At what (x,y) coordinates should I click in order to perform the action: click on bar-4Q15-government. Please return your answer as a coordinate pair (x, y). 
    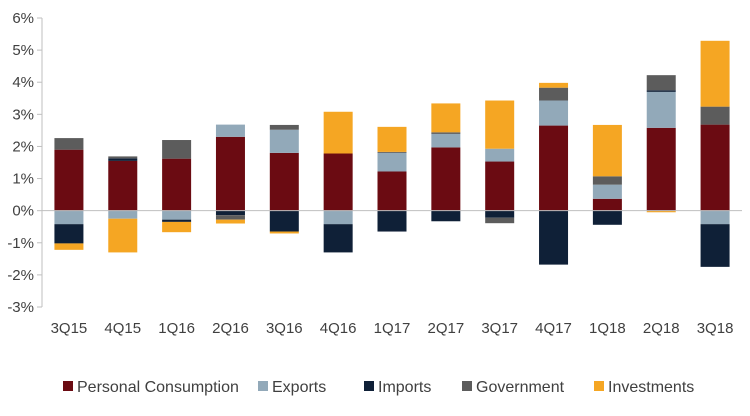
    Looking at the image, I should click on (123, 157).